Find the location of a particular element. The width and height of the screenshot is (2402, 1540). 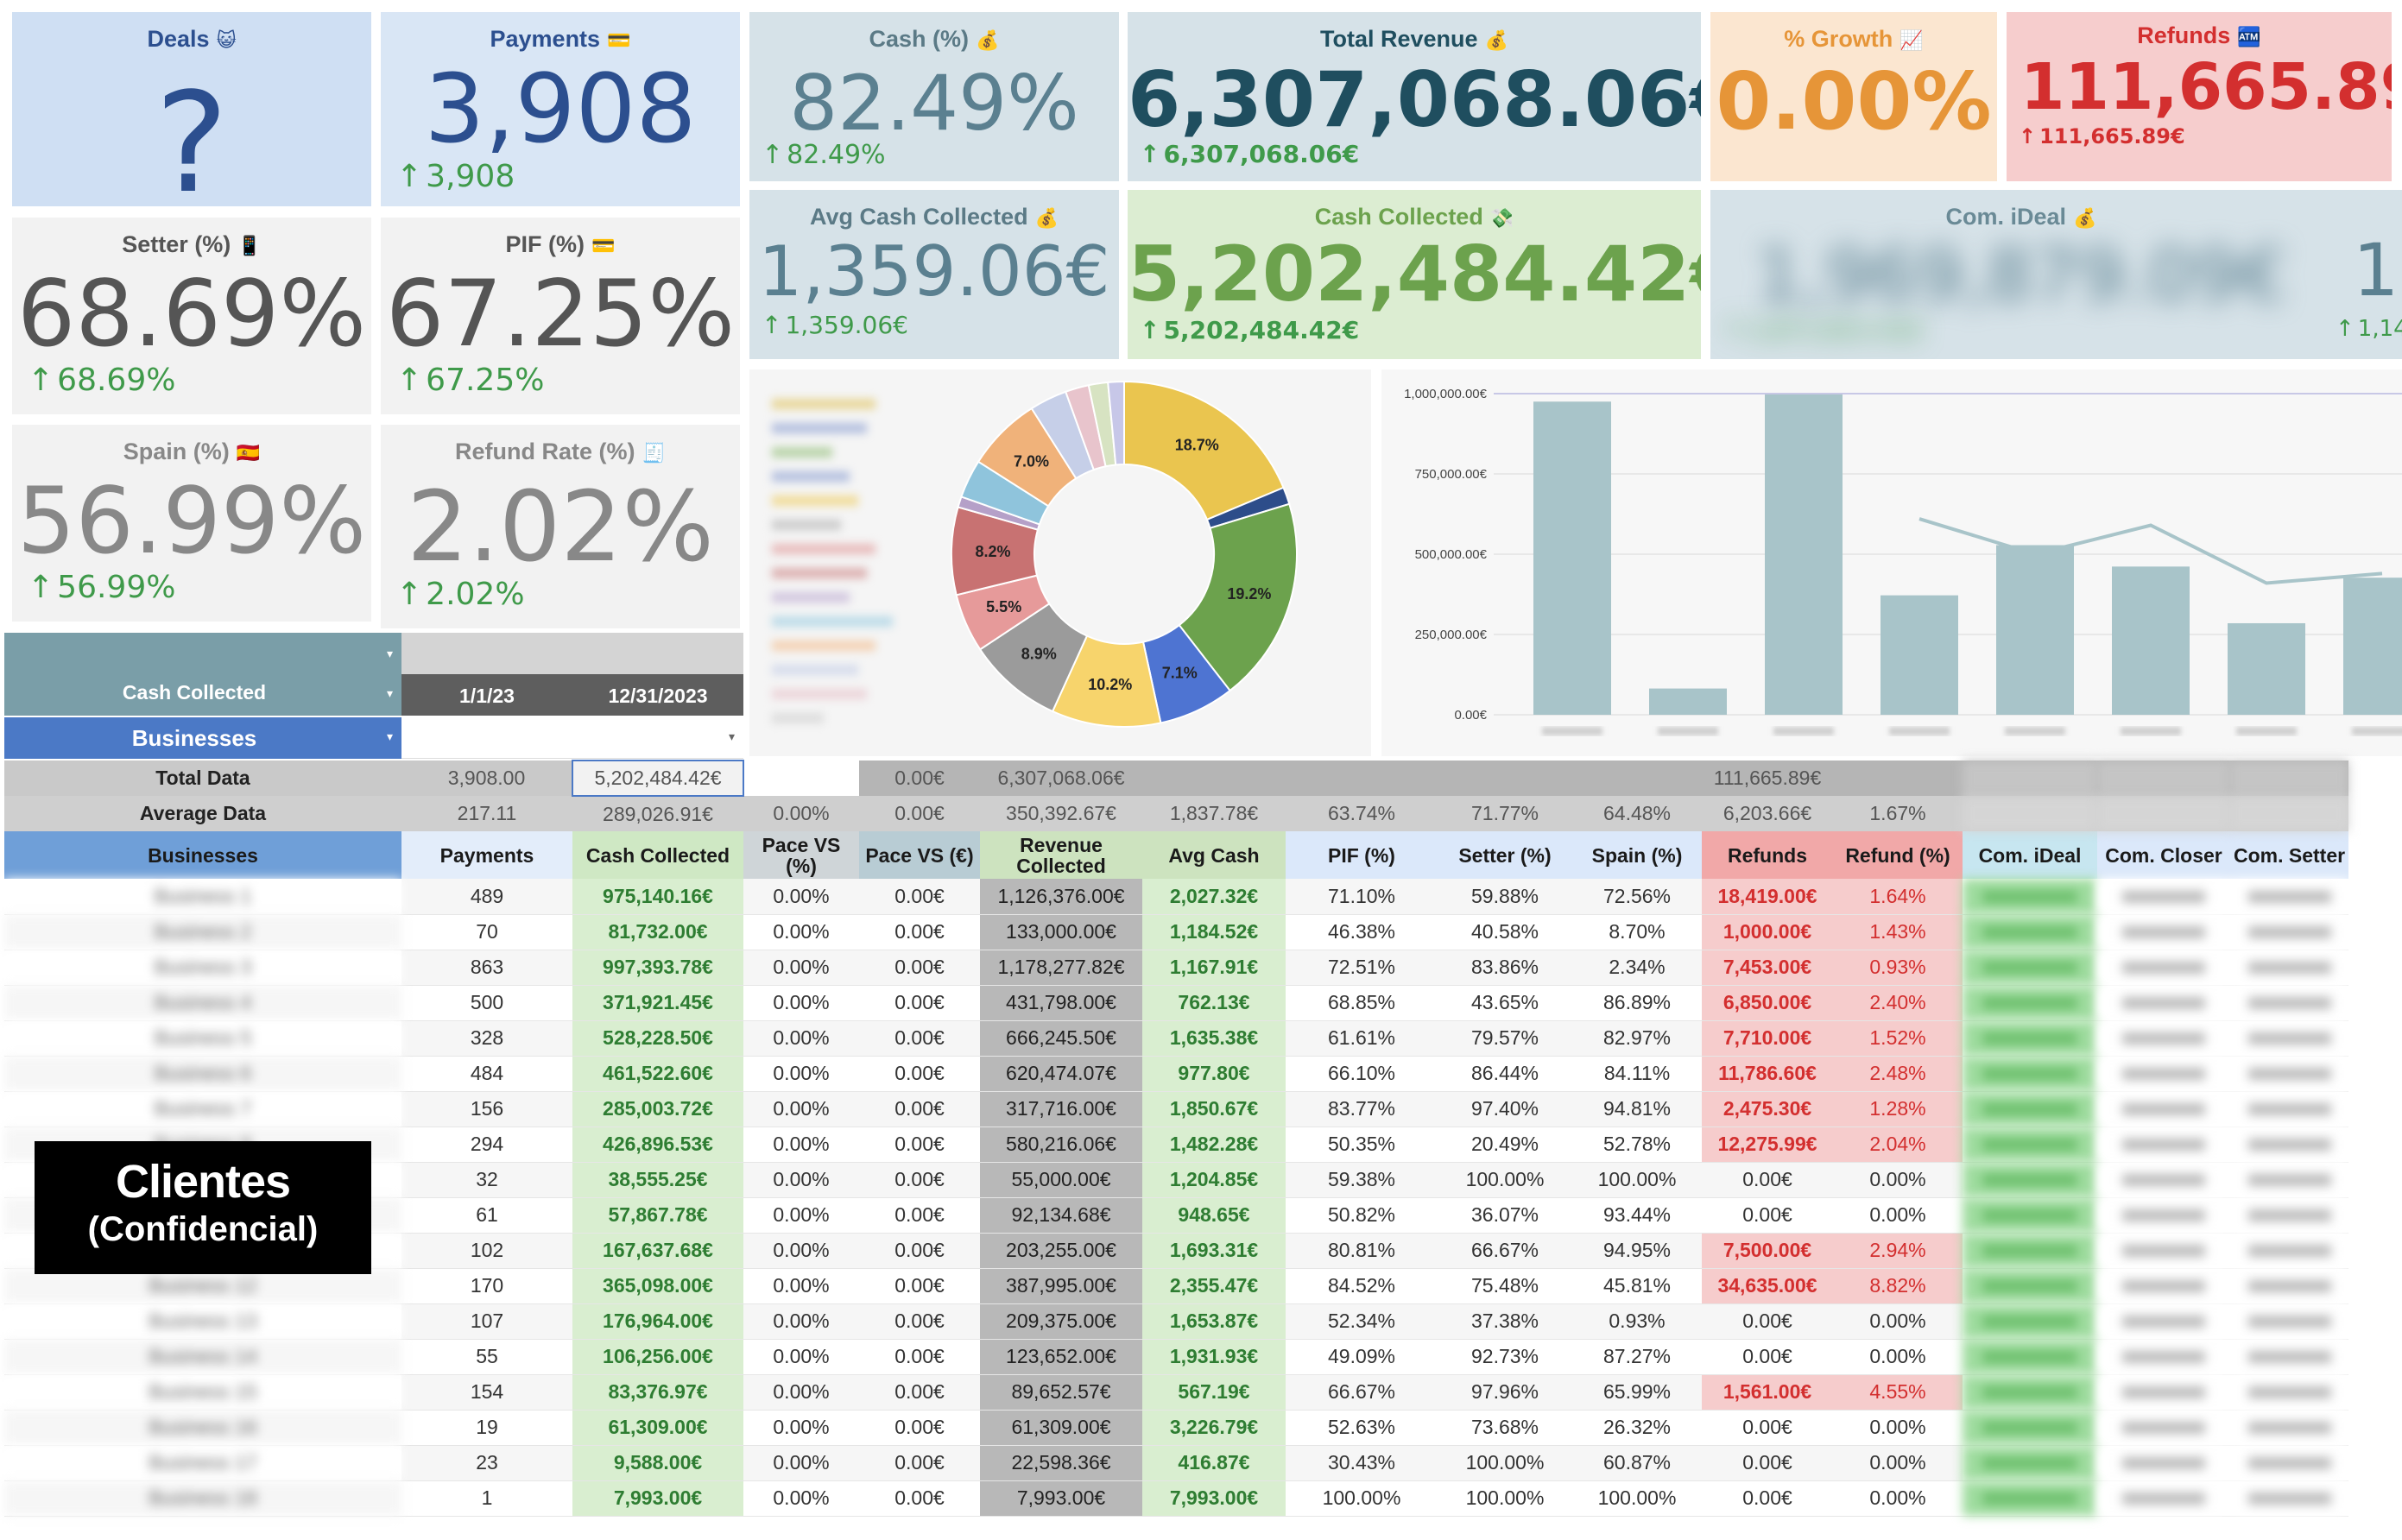

col-header-cash-collected: Cash Collected is located at coordinates (657, 855).